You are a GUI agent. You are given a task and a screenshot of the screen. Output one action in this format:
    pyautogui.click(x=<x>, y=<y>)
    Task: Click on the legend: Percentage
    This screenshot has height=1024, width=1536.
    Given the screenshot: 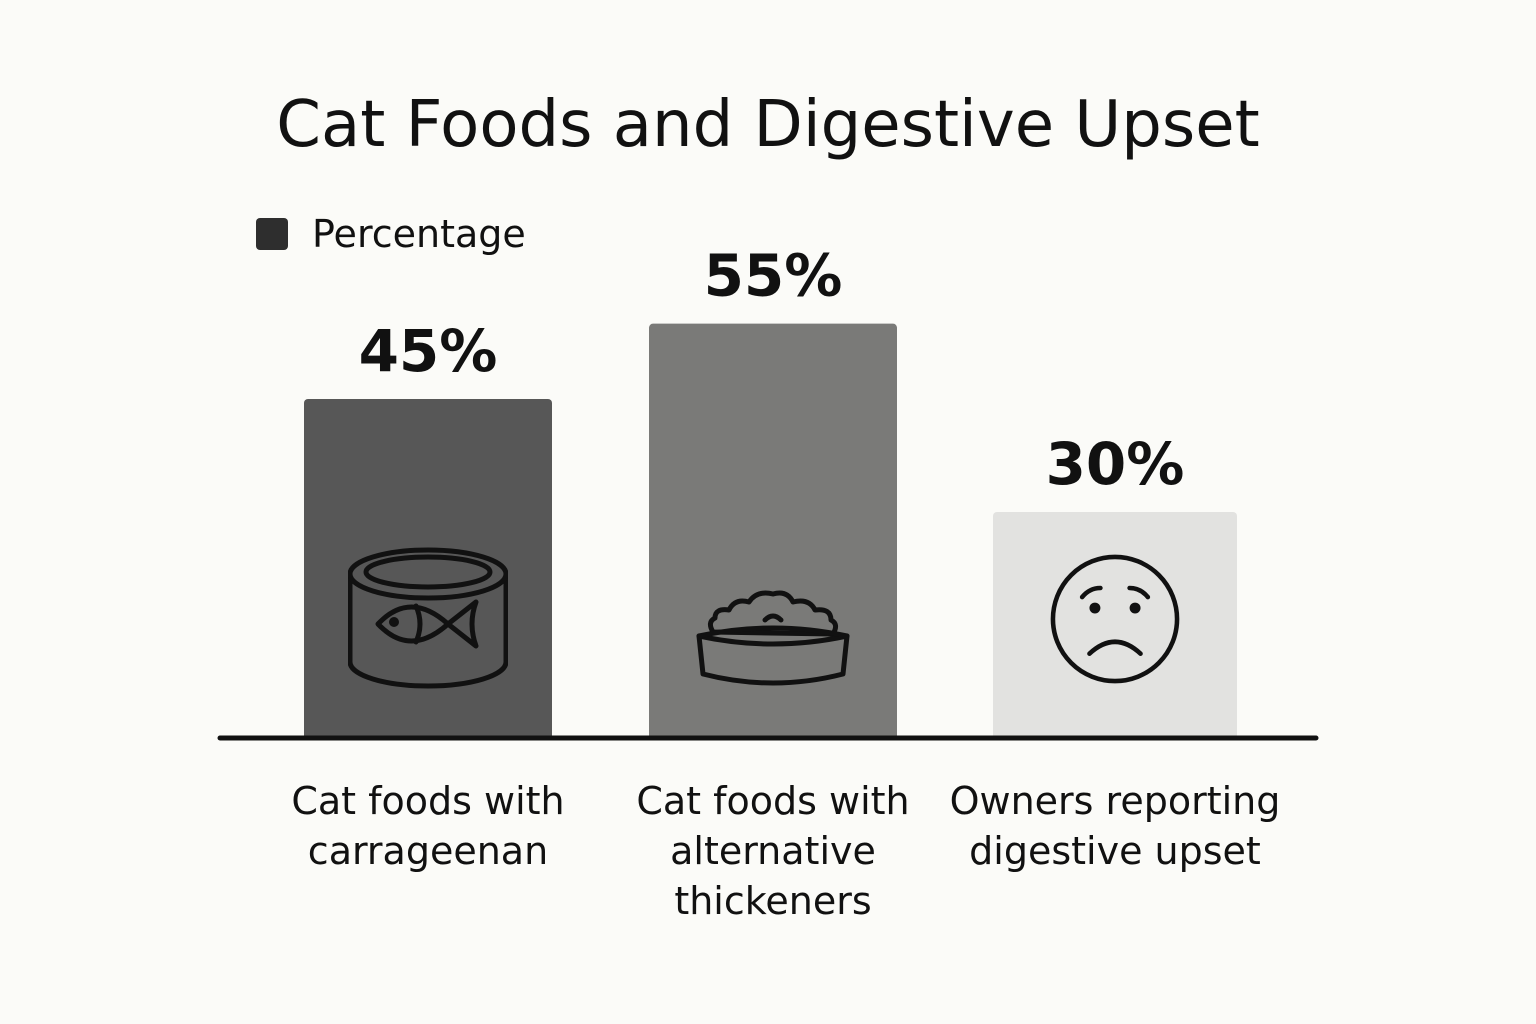 What is the action you would take?
    pyautogui.click(x=391, y=234)
    